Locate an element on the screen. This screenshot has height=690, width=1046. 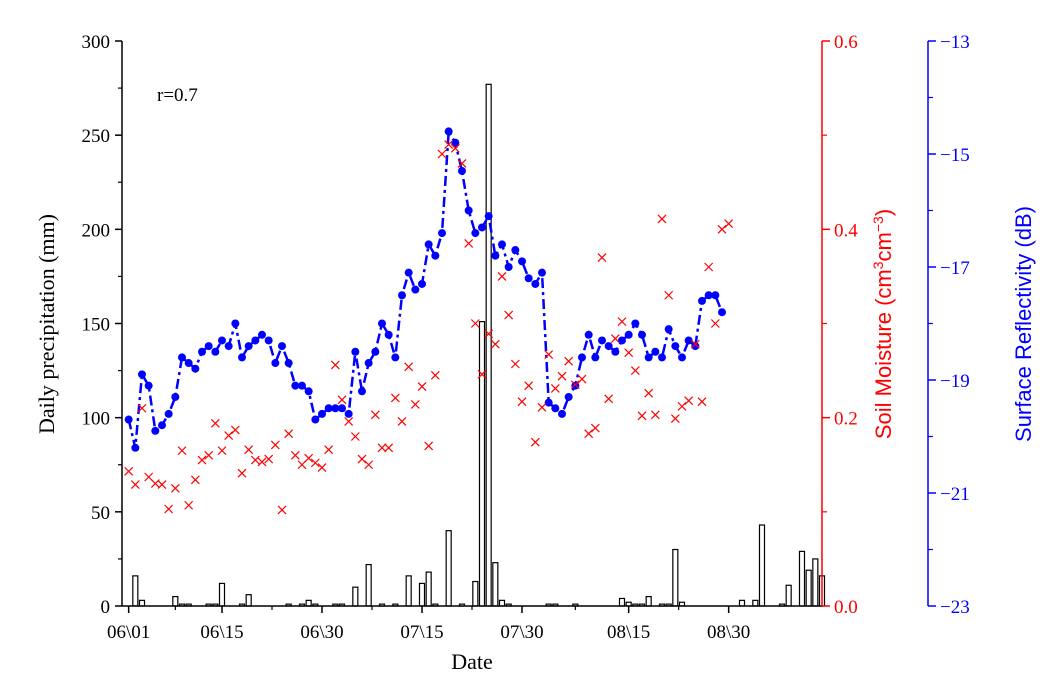
soil-moisture-axis-title-end: ) is located at coordinates (883, 212).